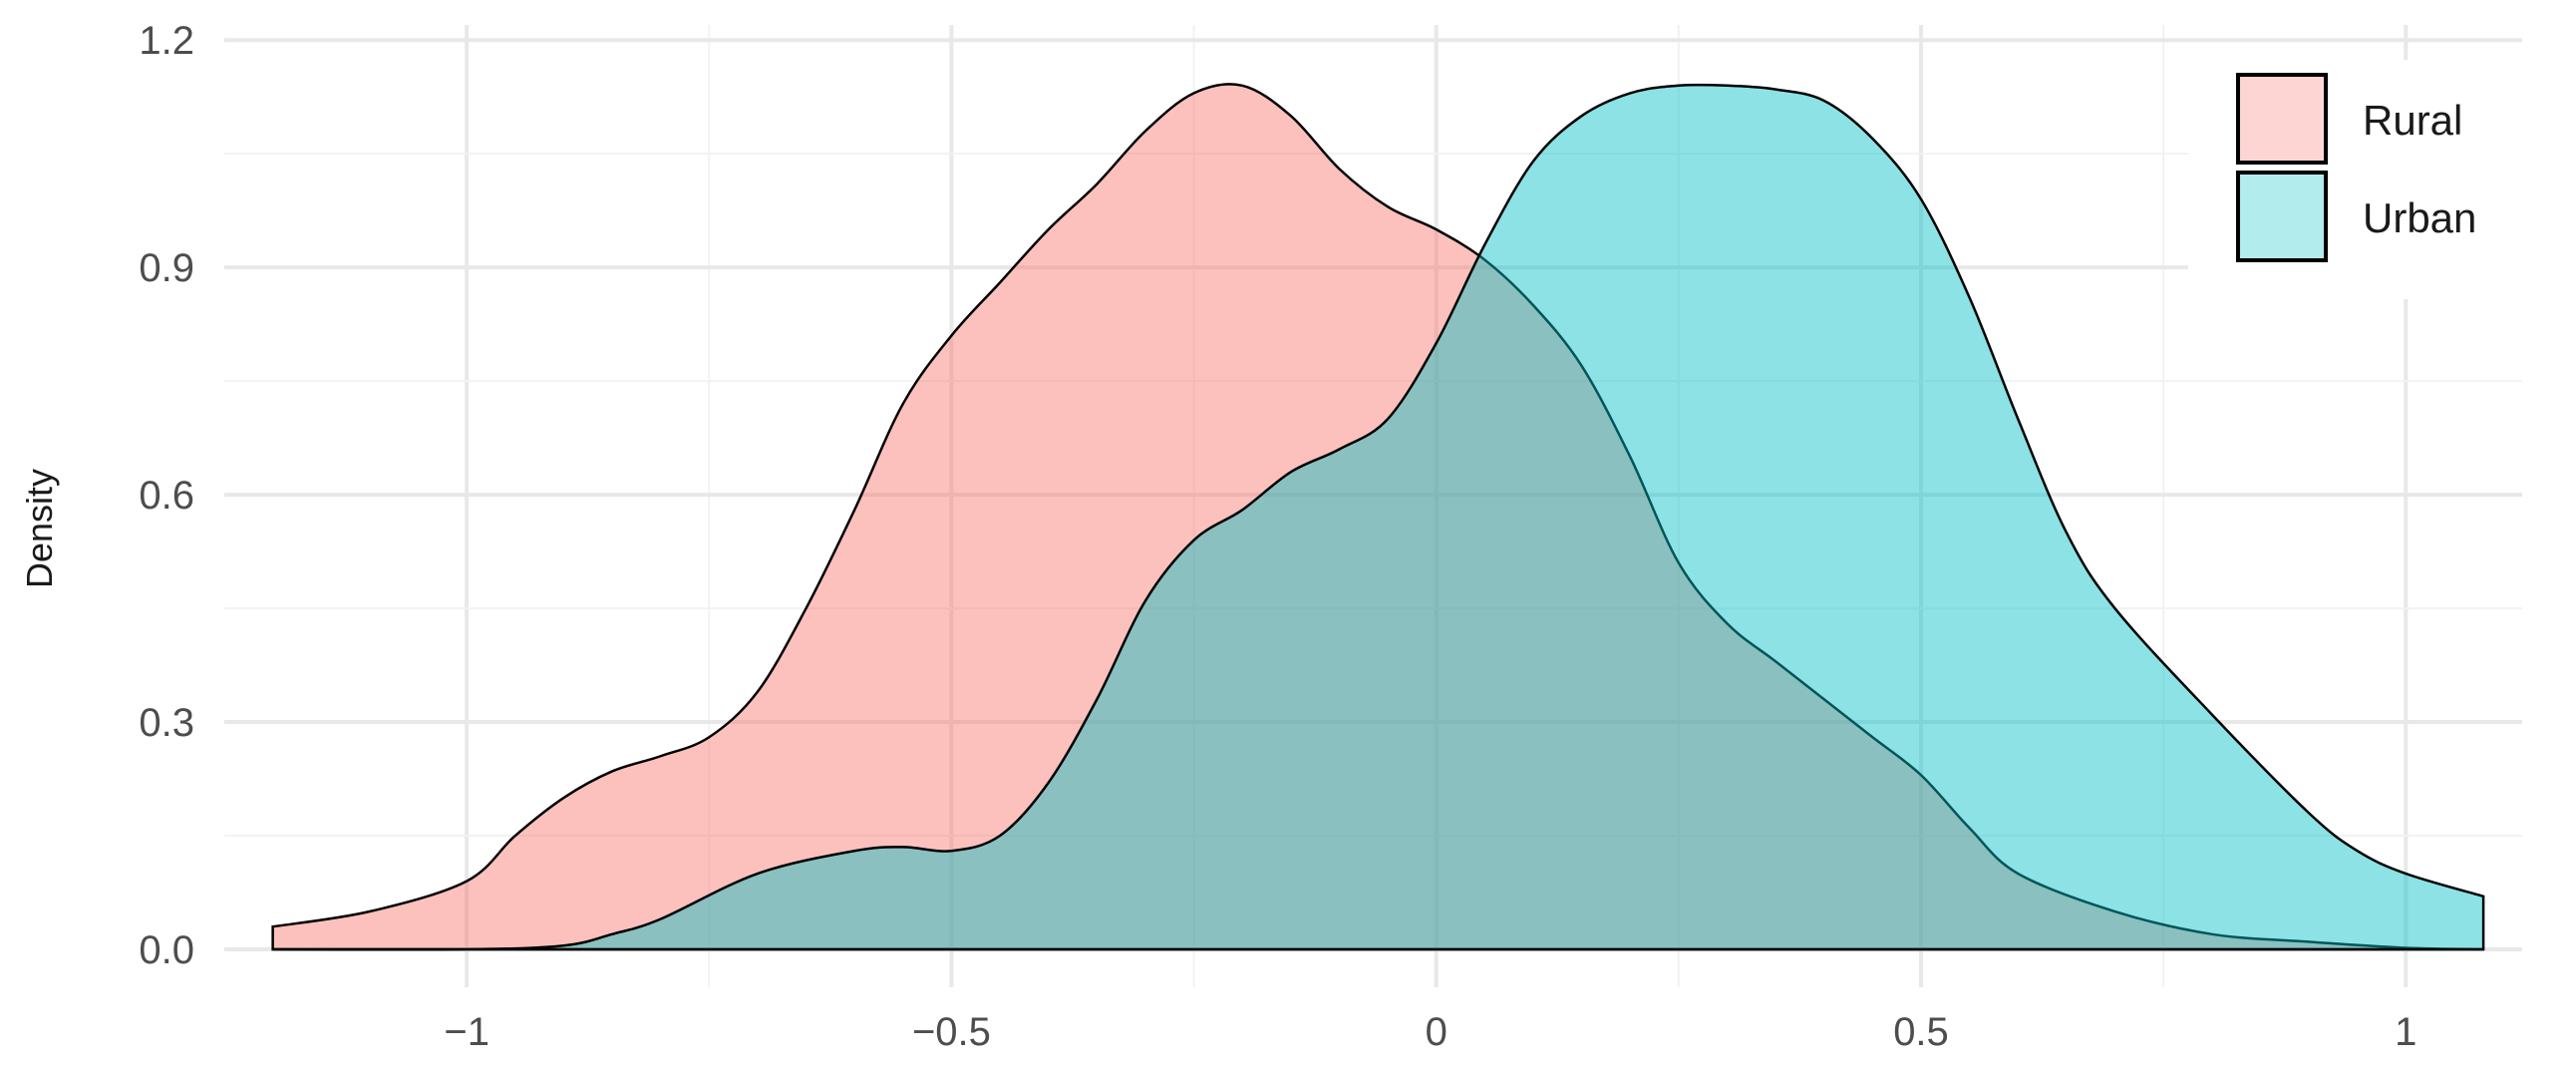 The image size is (2576, 1076). Describe the element at coordinates (39, 528) in the screenshot. I see `y-axis-title: Density` at that location.